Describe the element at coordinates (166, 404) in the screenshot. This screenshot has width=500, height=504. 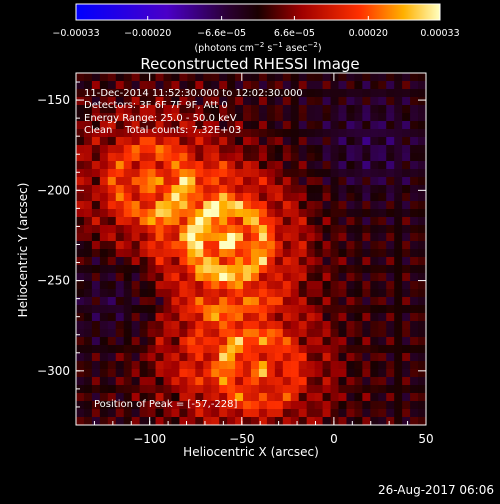
I see `annotation-peak-position: Position of Peak = [-57,-228]` at that location.